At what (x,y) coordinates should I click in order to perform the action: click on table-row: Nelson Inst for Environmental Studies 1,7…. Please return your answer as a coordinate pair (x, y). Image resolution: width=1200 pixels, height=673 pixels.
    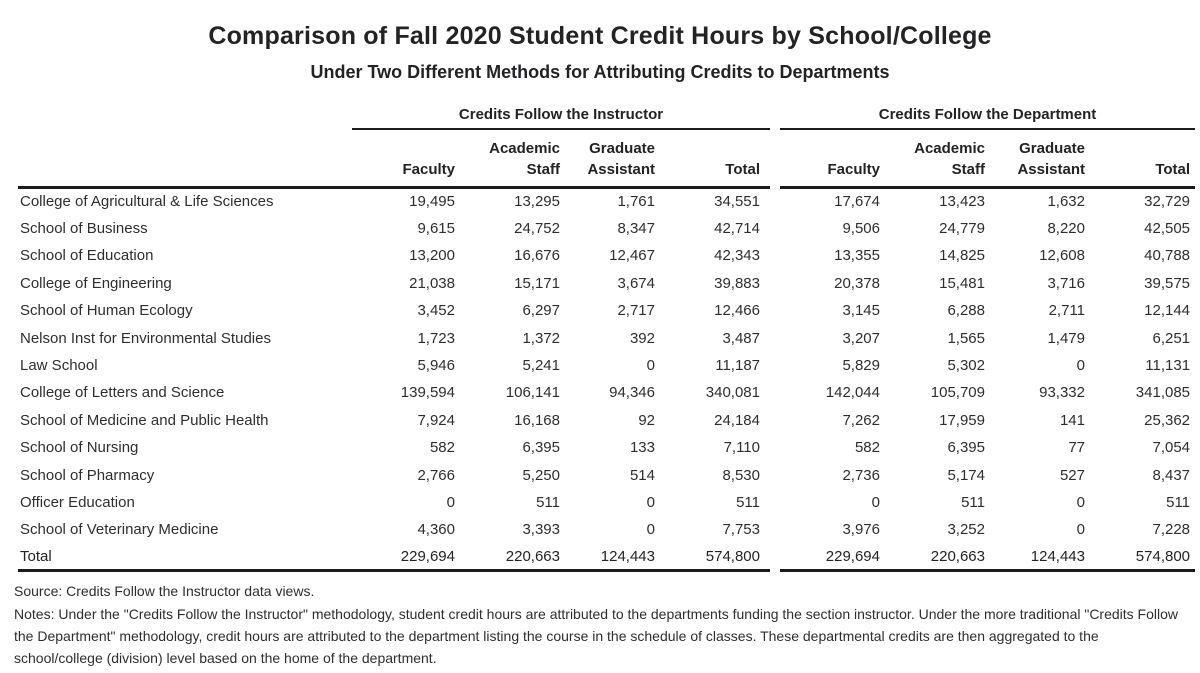
    Looking at the image, I should click on (606, 337).